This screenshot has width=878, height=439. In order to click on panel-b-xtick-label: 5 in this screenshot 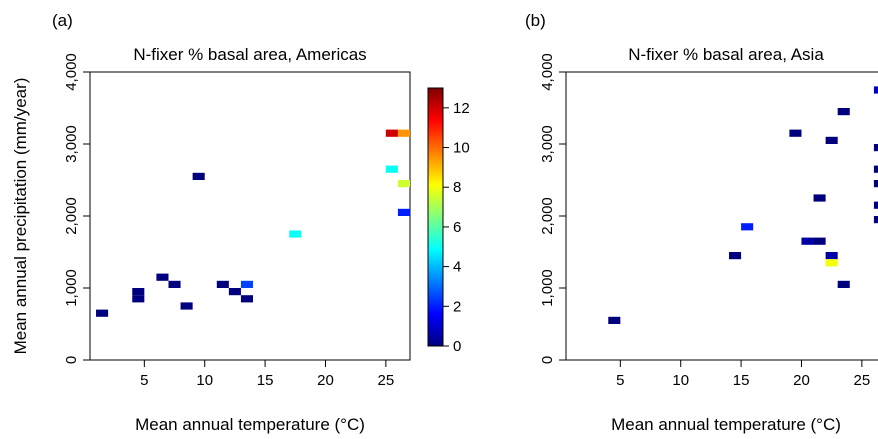, I will do `click(620, 380)`.